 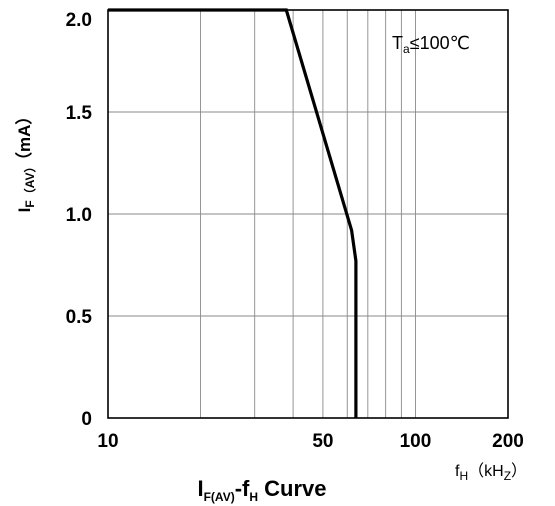 I want to click on x-tick-label: 200, so click(x=508, y=441).